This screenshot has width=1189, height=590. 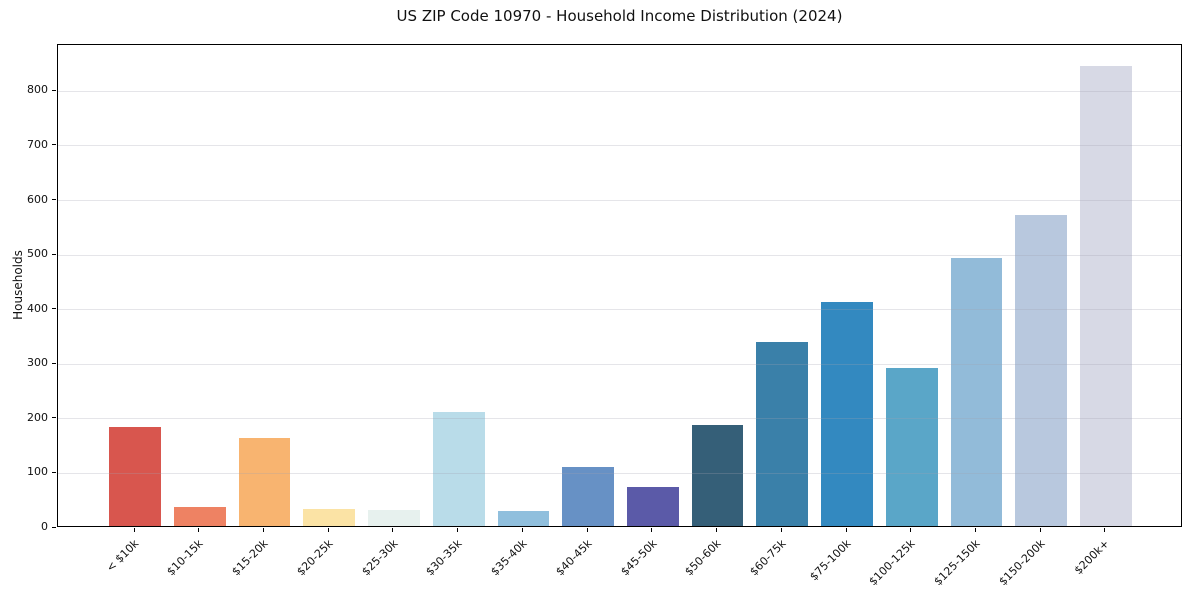 What do you see at coordinates (509, 558) in the screenshot?
I see `x-tick-label: $35-40k` at bounding box center [509, 558].